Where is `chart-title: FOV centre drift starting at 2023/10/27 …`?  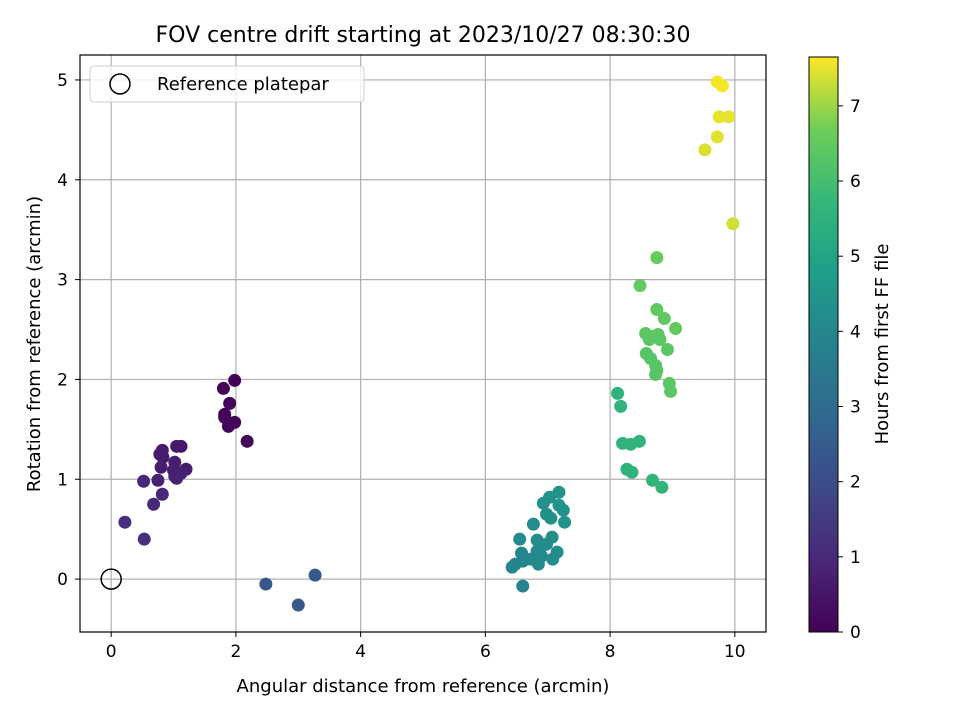 chart-title: FOV centre drift starting at 2023/10/27 … is located at coordinates (423, 35).